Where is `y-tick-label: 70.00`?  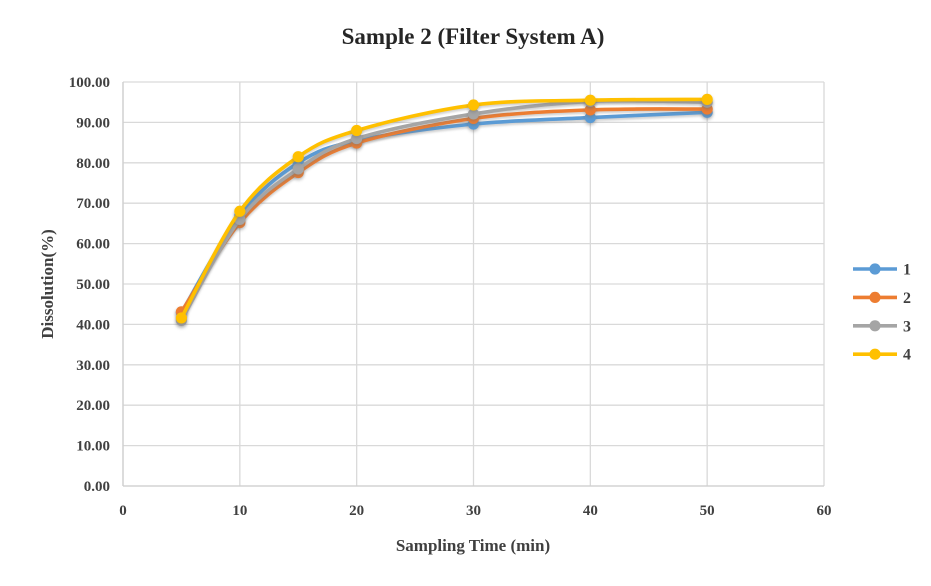 y-tick-label: 70.00 is located at coordinates (93, 204).